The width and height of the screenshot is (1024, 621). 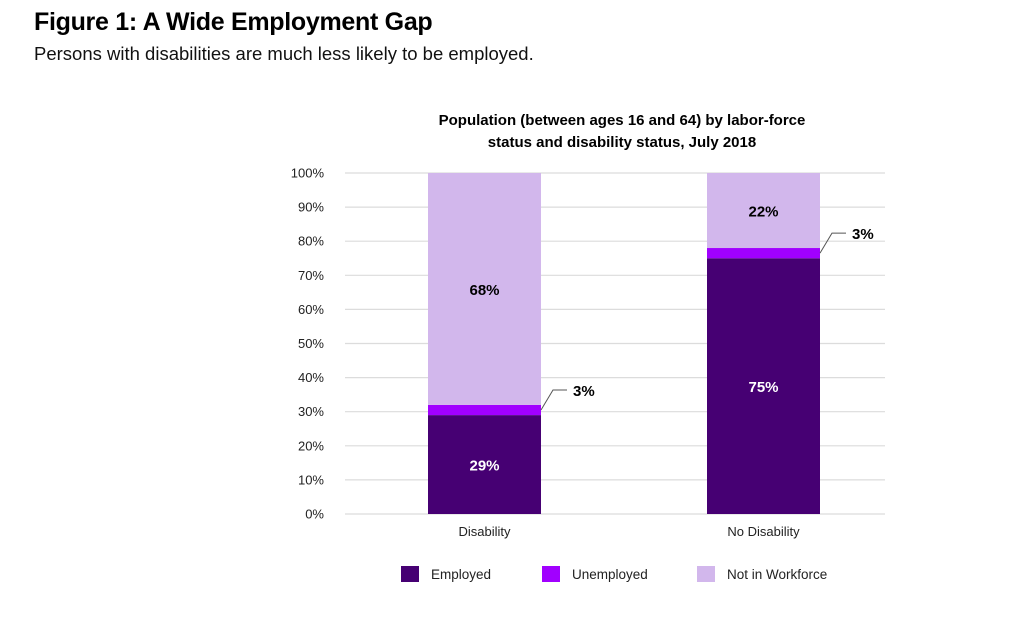 I want to click on y-tick-label: 20%, so click(x=311, y=445).